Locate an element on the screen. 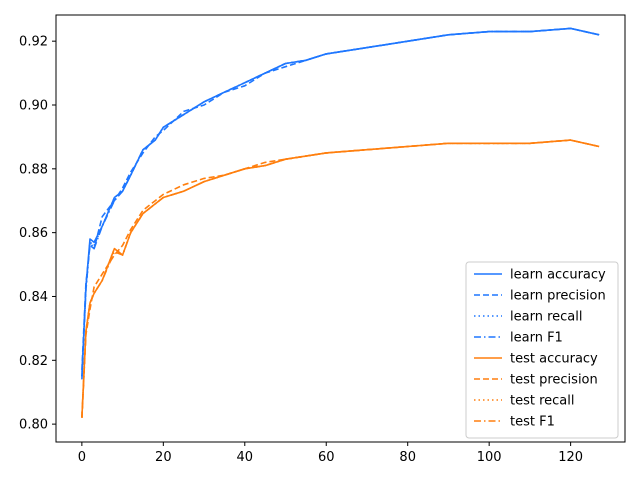  legend-box is located at coordinates (542, 350).